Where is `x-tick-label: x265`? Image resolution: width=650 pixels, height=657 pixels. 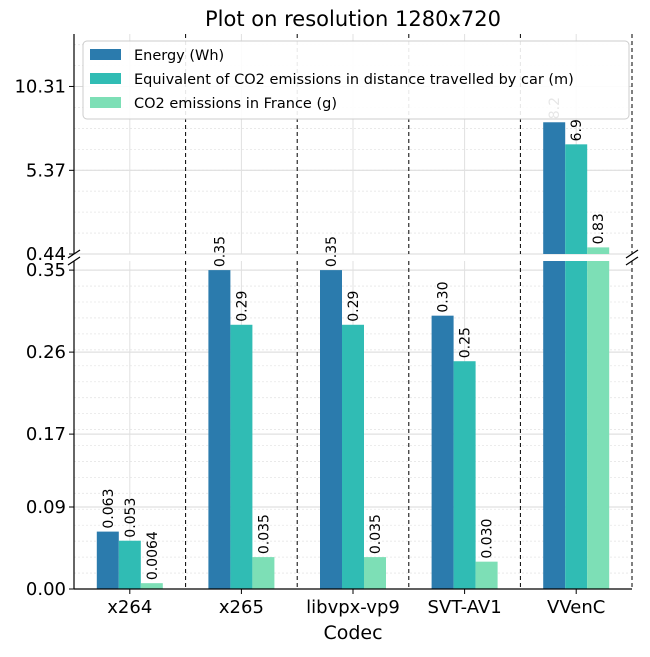 x-tick-label: x265 is located at coordinates (241, 607).